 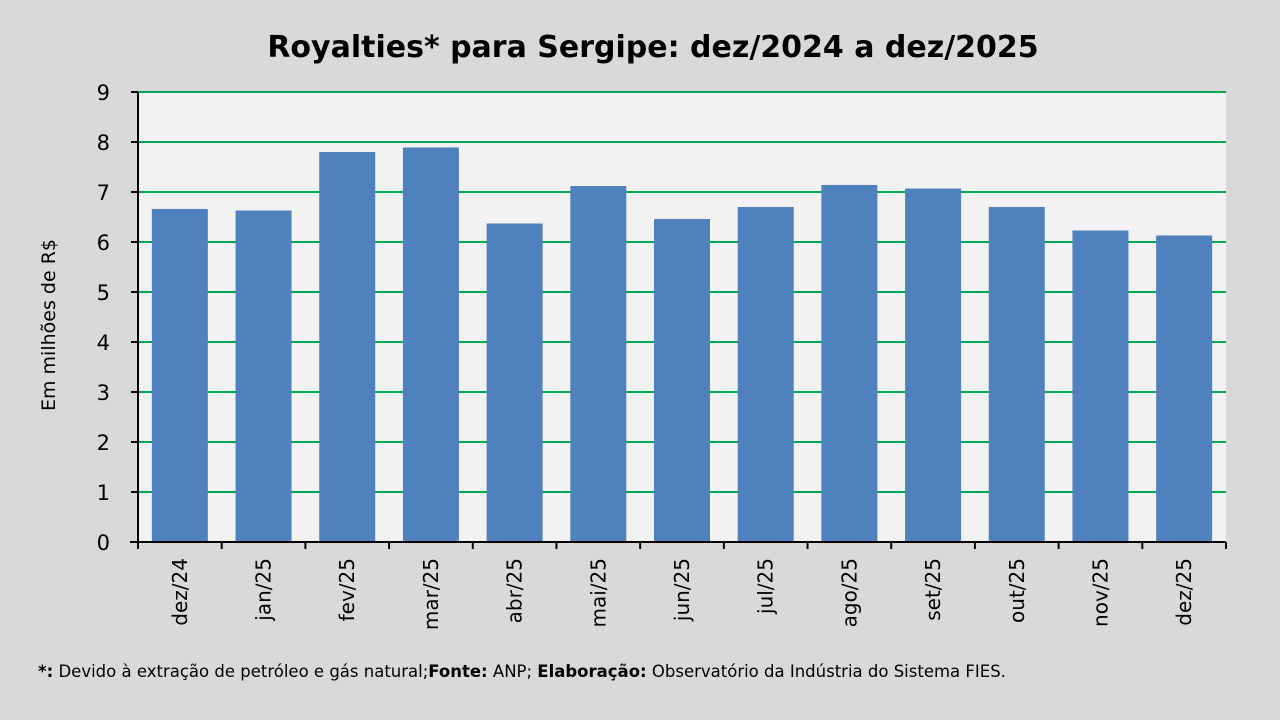 What do you see at coordinates (103, 193) in the screenshot?
I see `y-tick-label: 7` at bounding box center [103, 193].